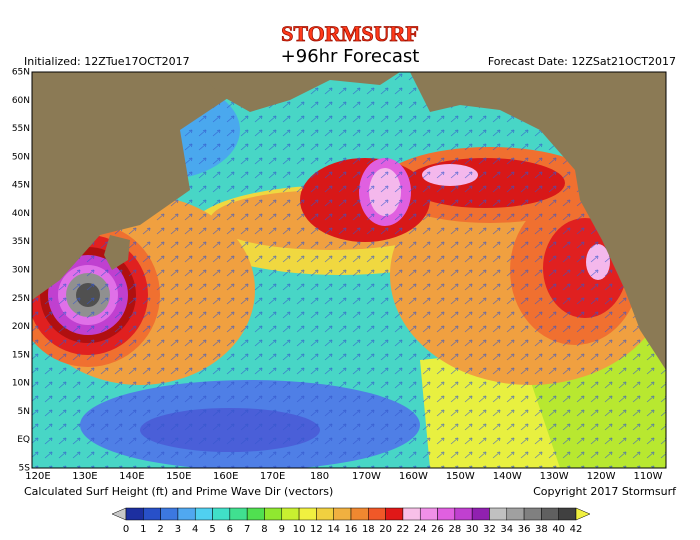  I want to click on legend-label: 18, so click(368, 529).